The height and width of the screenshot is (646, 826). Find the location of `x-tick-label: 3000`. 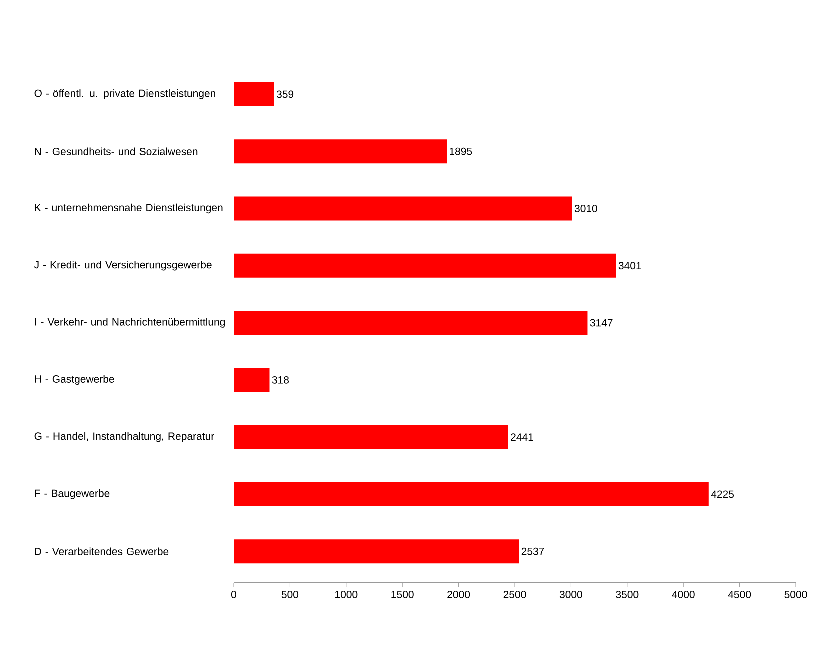

x-tick-label: 3000 is located at coordinates (571, 594).